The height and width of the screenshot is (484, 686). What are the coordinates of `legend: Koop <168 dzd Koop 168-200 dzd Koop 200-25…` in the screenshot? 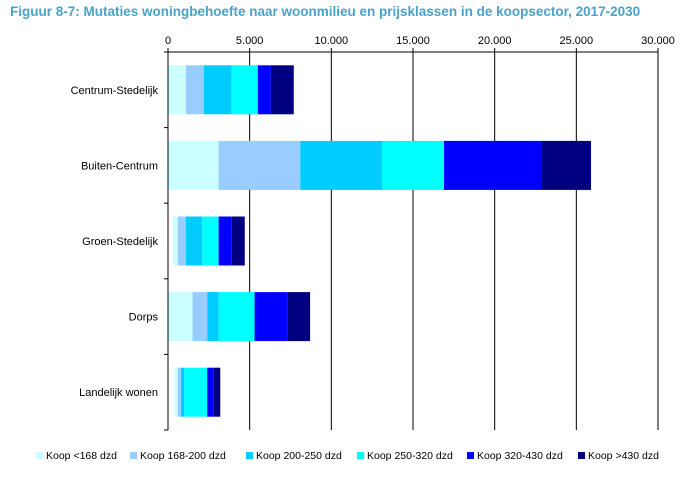 It's located at (347, 456).